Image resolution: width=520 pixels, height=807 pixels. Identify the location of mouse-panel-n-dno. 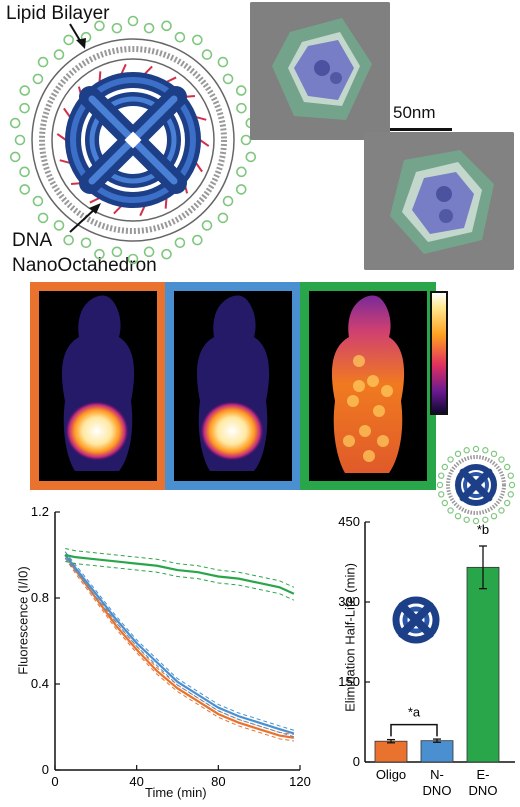
(233, 386).